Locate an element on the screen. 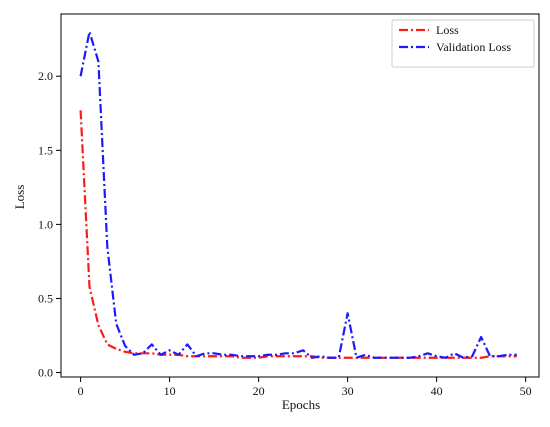  y-tick-label: 0.5 is located at coordinates (45, 298).